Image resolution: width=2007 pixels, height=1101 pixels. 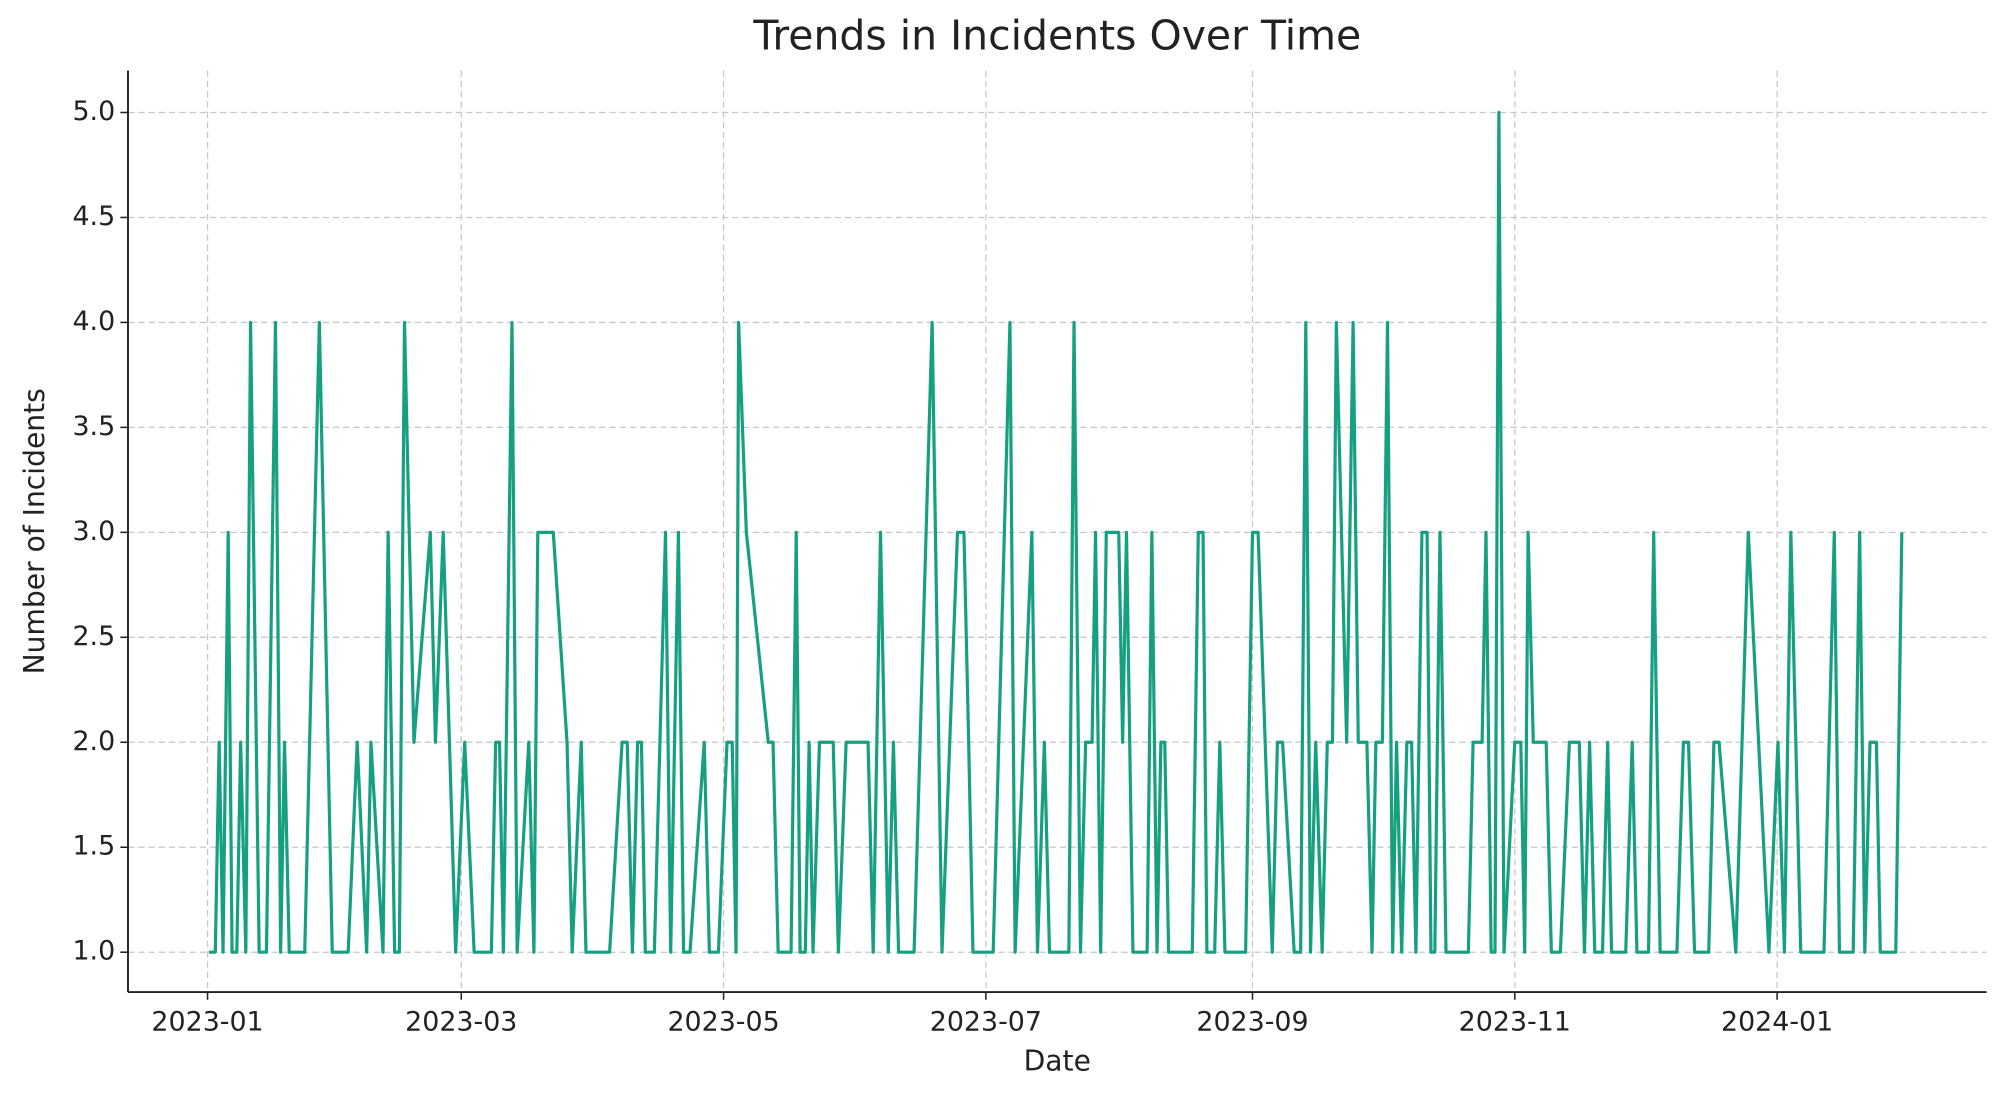 What do you see at coordinates (93, 321) in the screenshot?
I see `y-tick-label: 4.0` at bounding box center [93, 321].